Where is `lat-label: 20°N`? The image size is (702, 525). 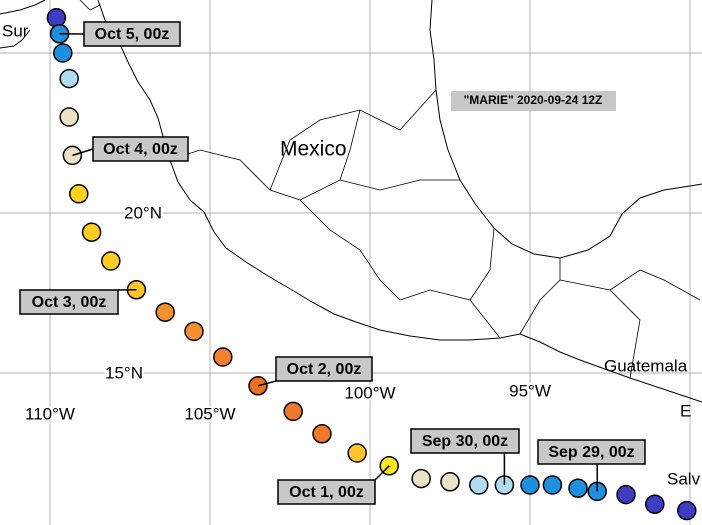 lat-label: 20°N is located at coordinates (143, 212).